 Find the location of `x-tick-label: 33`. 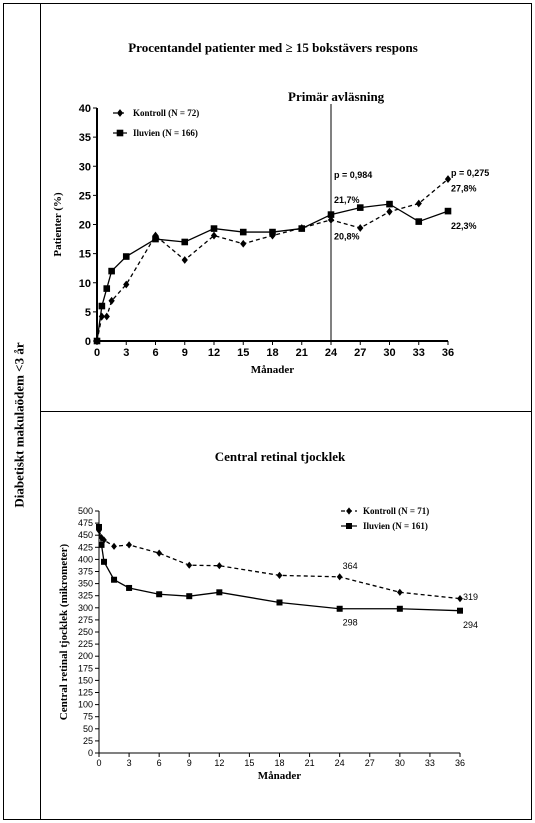

x-tick-label: 33 is located at coordinates (430, 763).